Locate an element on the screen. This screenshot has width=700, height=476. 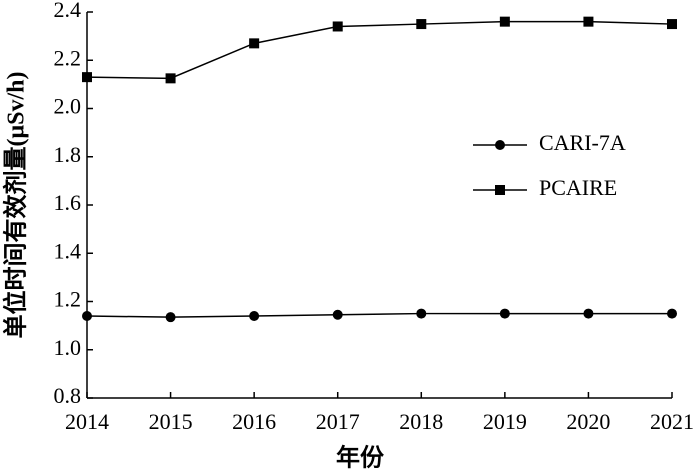
x-tick-label: 2017 is located at coordinates (338, 421).